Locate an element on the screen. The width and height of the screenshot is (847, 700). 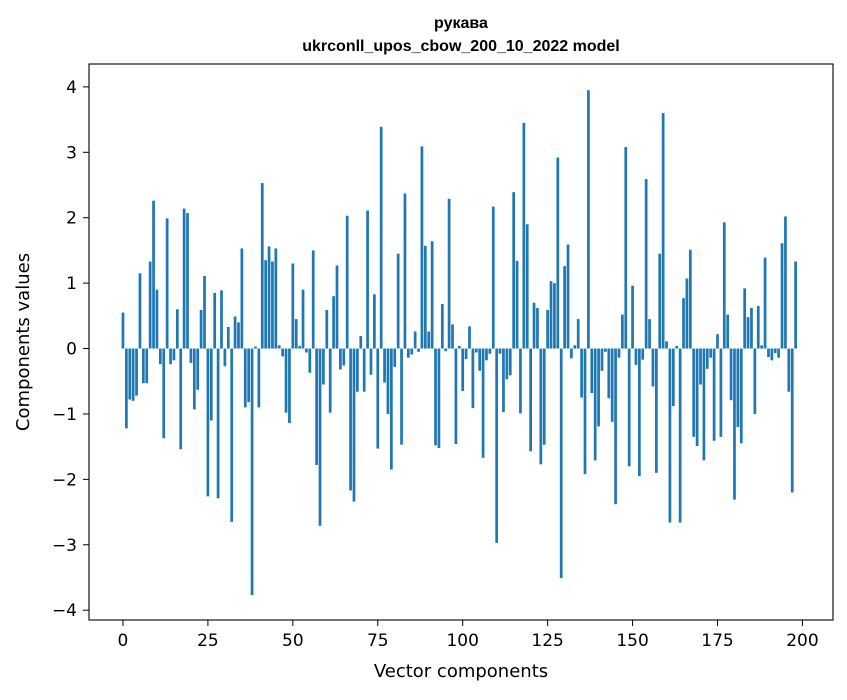
x-tick-label: 125 is located at coordinates (547, 641).